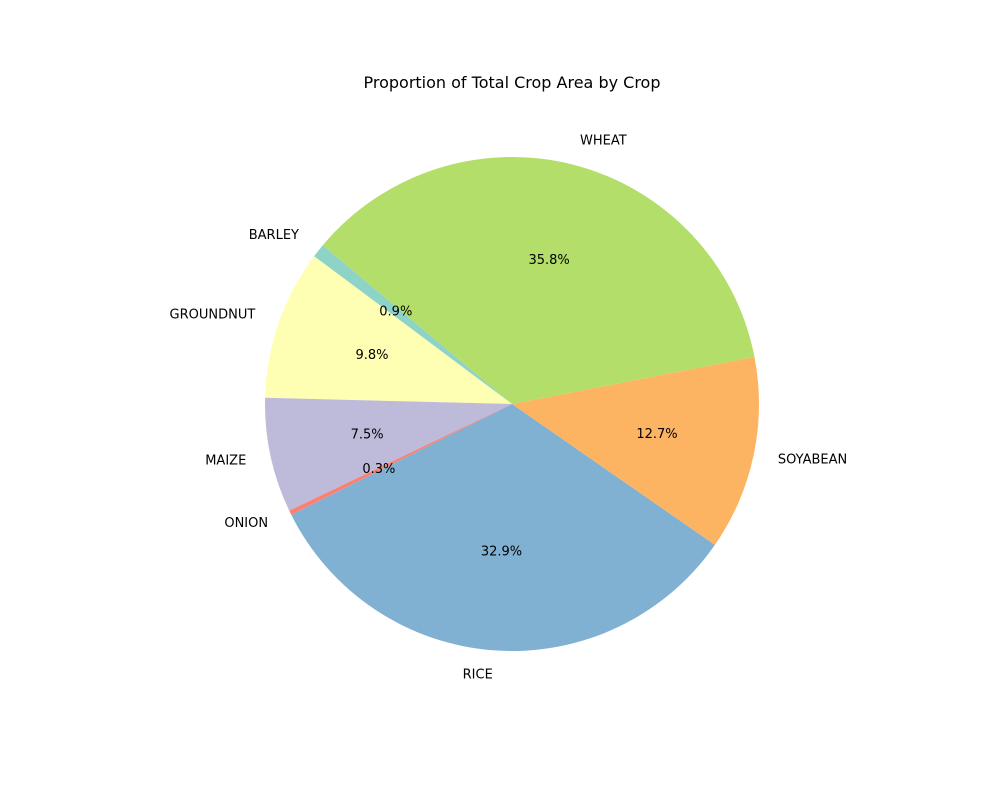  I want to click on pie-category-label-soyabean: SOYABEAN, so click(812, 460).